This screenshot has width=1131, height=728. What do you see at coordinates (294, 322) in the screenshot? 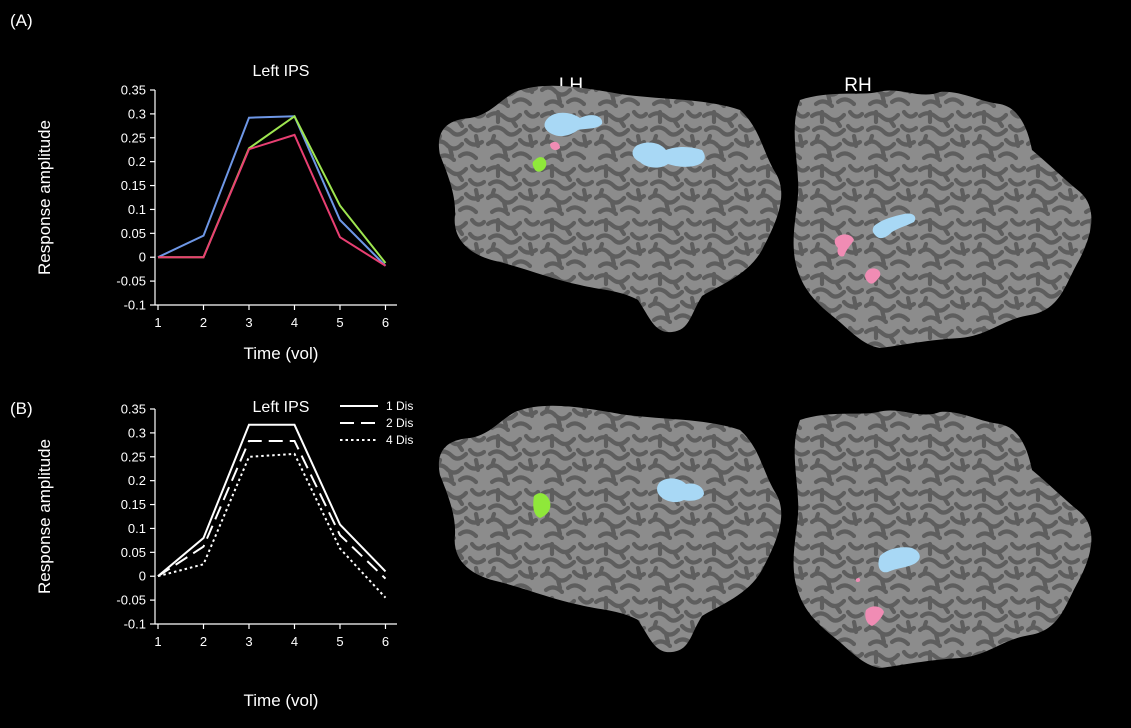
I see `chart-a-x-tick-label: 4` at bounding box center [294, 322].